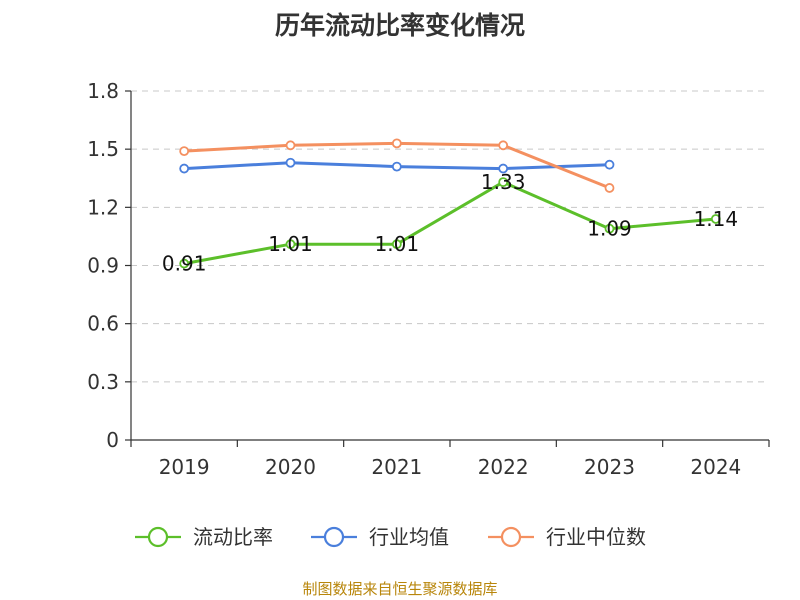 This screenshot has height=600, width=800. I want to click on legend-item-2: 行业中位数, so click(567, 537).